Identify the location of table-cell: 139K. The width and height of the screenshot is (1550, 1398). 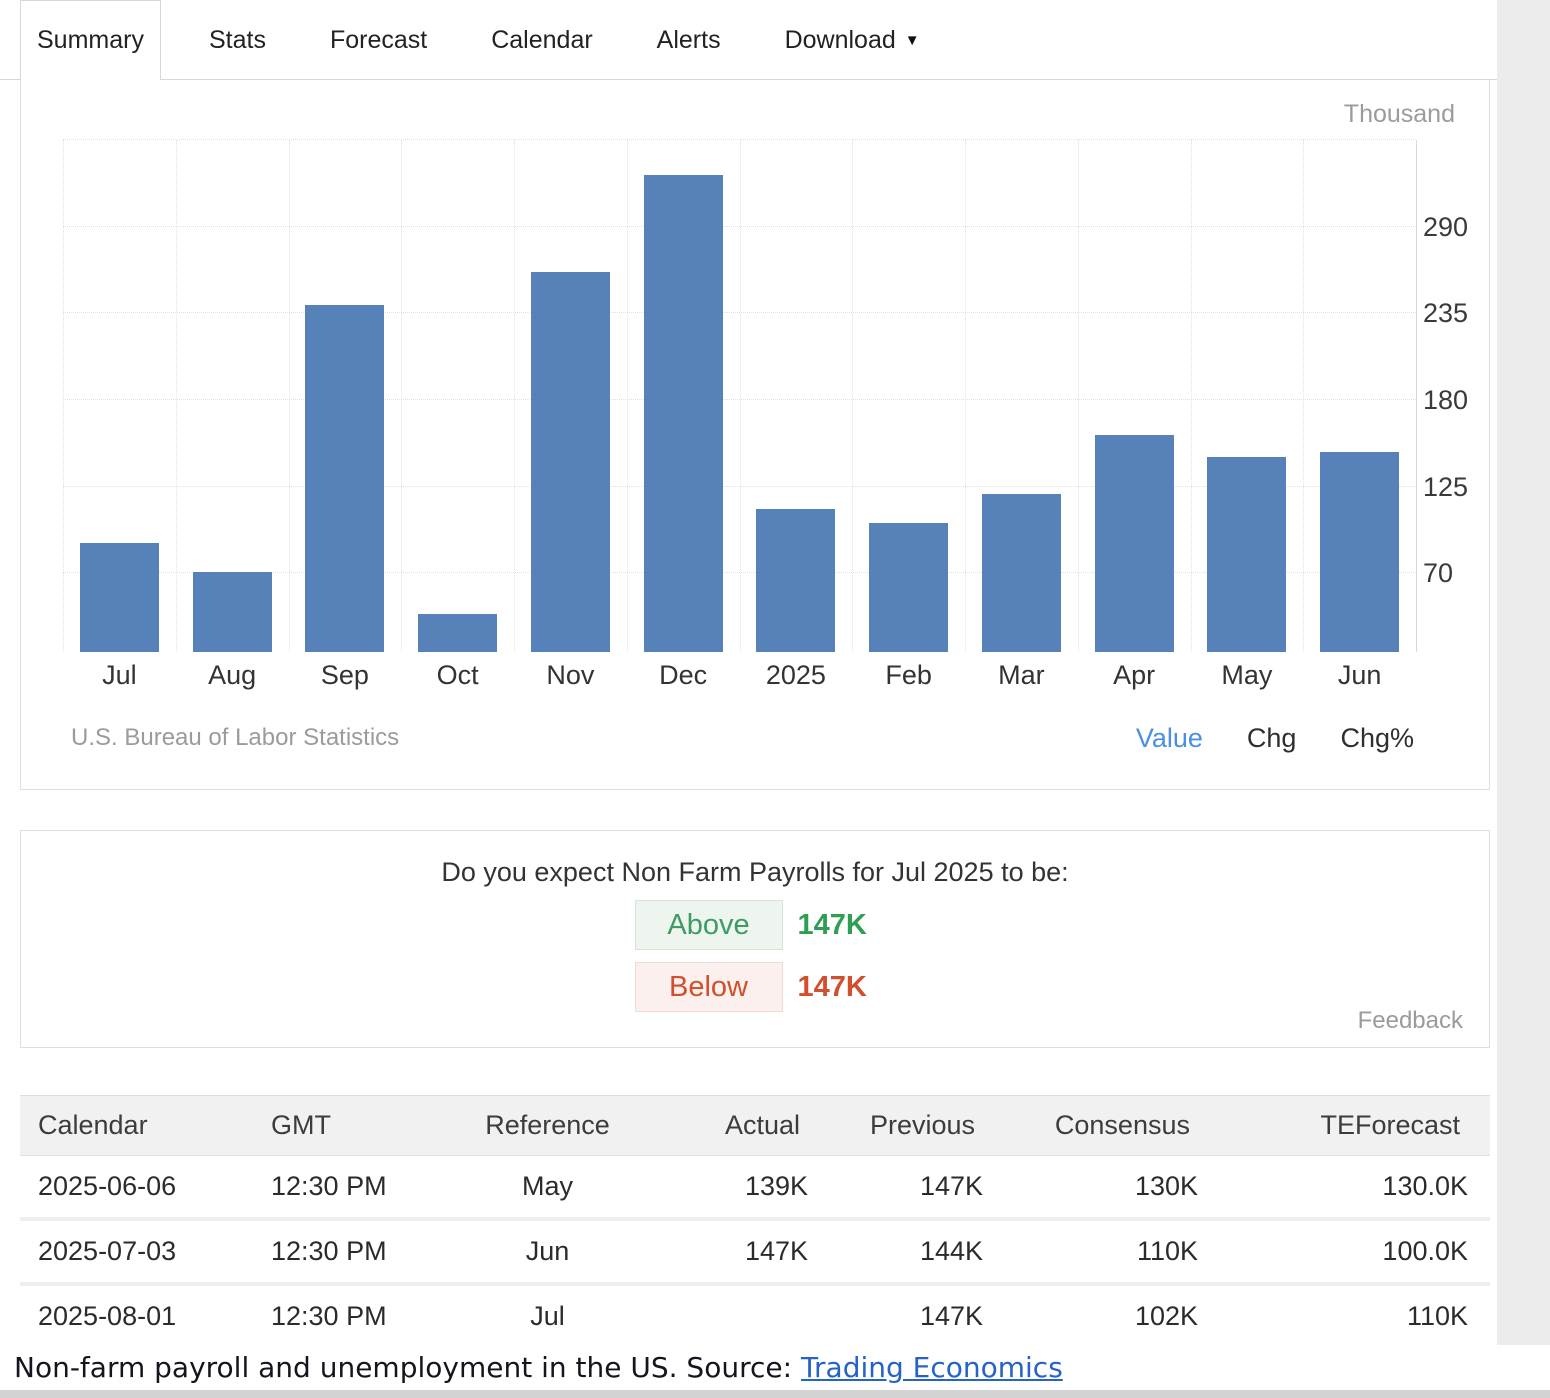
(740, 1187).